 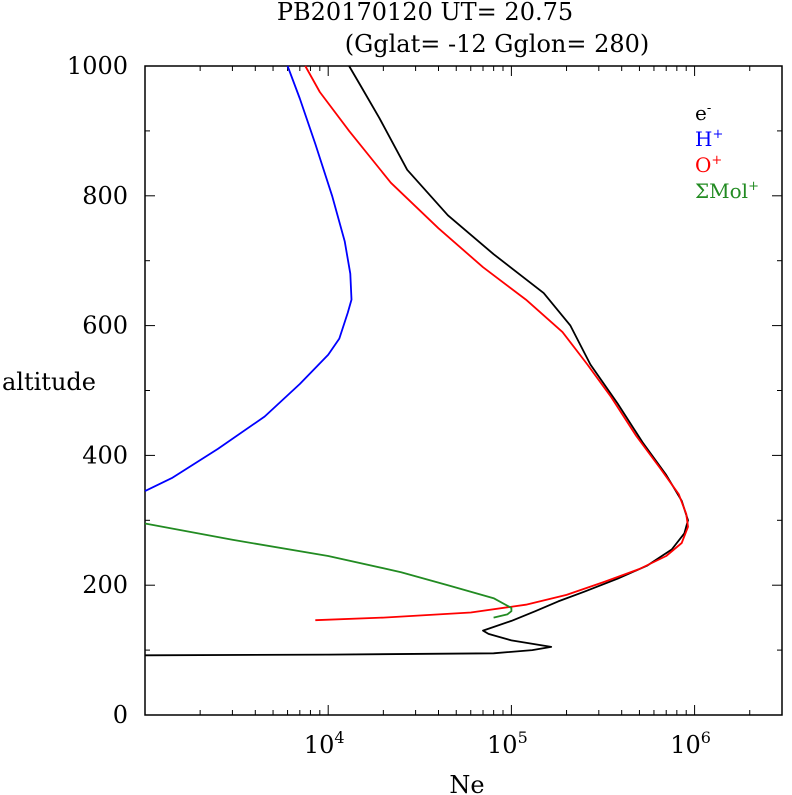 I want to click on y-tick-label: 1000, so click(x=97, y=66).